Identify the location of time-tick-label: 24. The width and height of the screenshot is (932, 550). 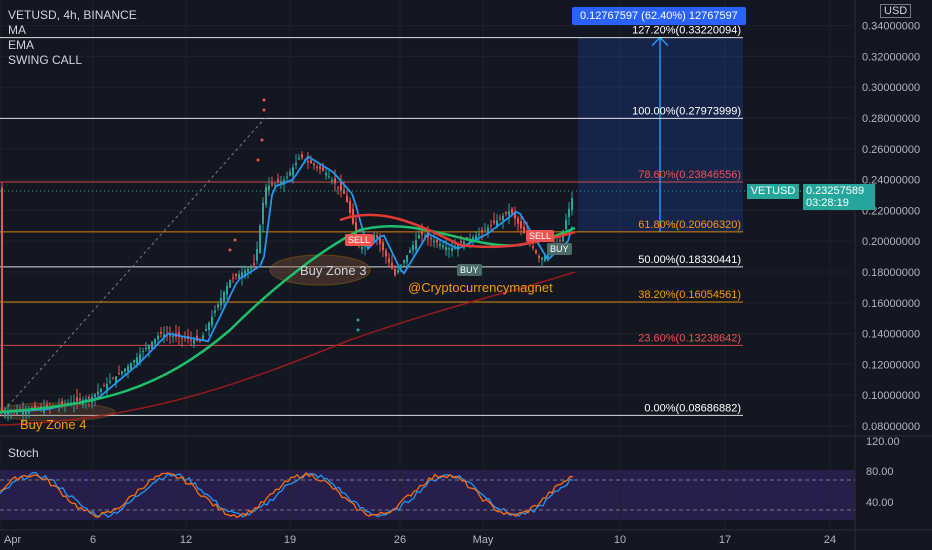
(830, 540).